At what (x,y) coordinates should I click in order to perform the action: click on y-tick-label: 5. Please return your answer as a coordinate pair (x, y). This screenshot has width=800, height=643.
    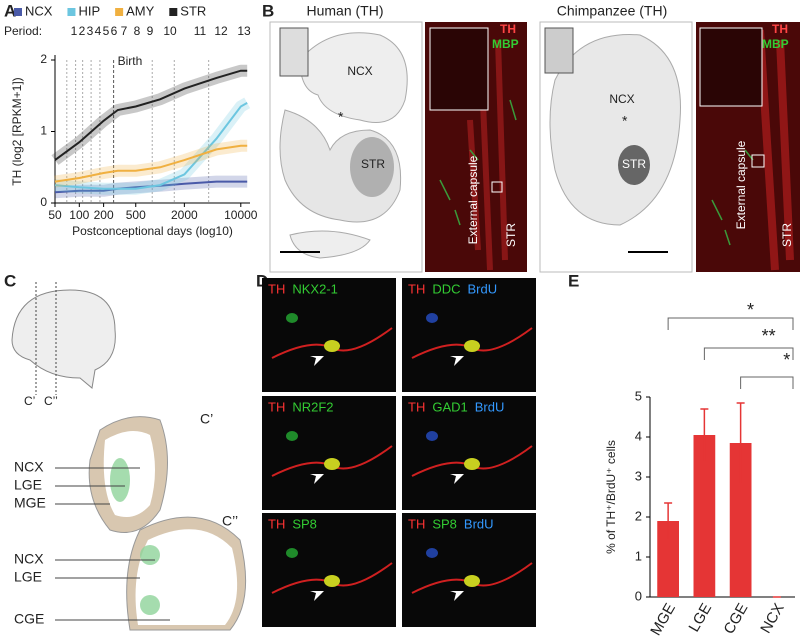
    Looking at the image, I should click on (638, 395).